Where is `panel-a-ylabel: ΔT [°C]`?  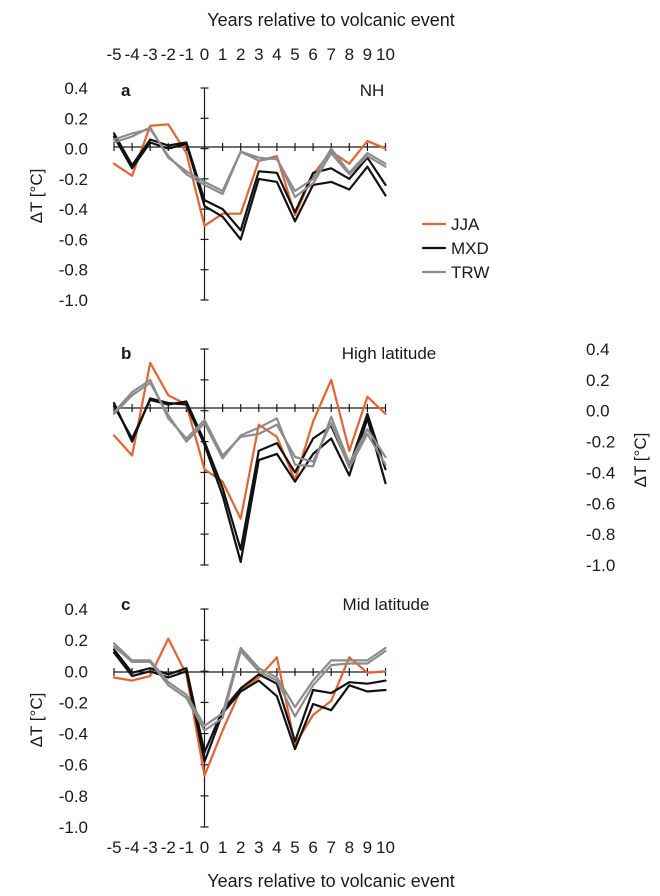
panel-a-ylabel: ΔT [°C] is located at coordinates (36, 196).